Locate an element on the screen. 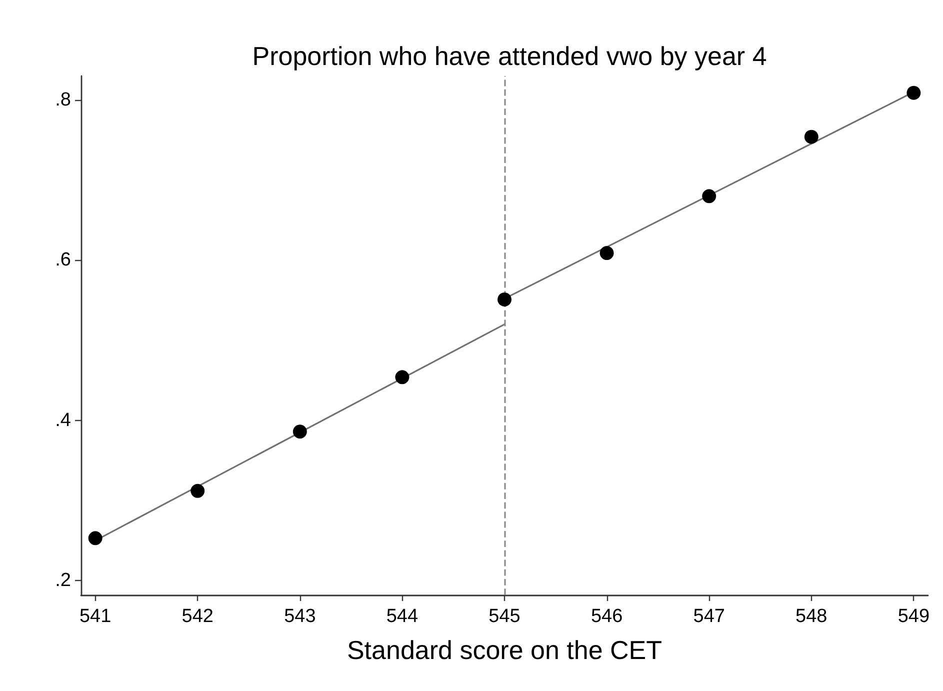 The height and width of the screenshot is (691, 943). x-tick-label: 542 is located at coordinates (198, 616).